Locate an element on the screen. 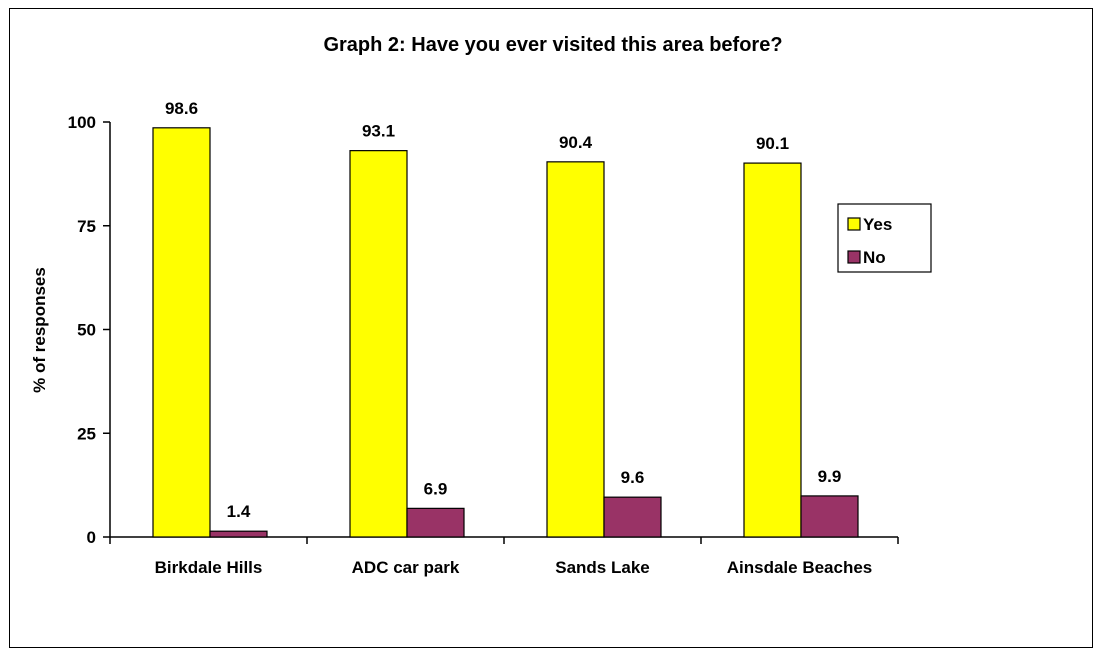 The height and width of the screenshot is (648, 1099). x-tick-label: ADC car park is located at coordinates (406, 567).